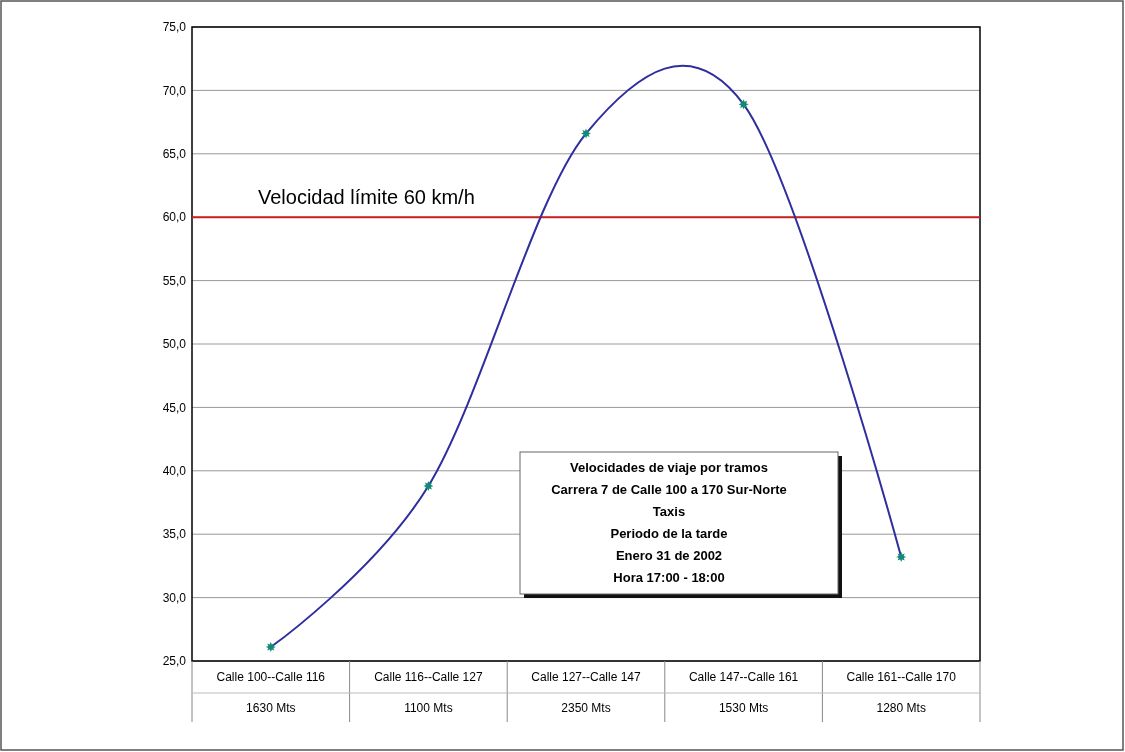  What do you see at coordinates (586, 708) in the screenshot?
I see `text: 2350 Mts` at bounding box center [586, 708].